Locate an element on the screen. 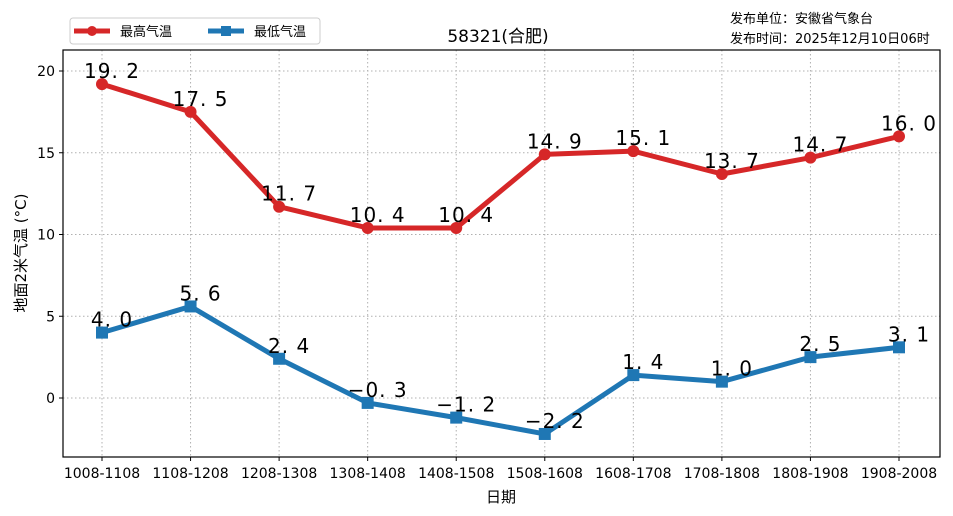 The image size is (953, 516). data-label: 4. 0 is located at coordinates (112, 320).